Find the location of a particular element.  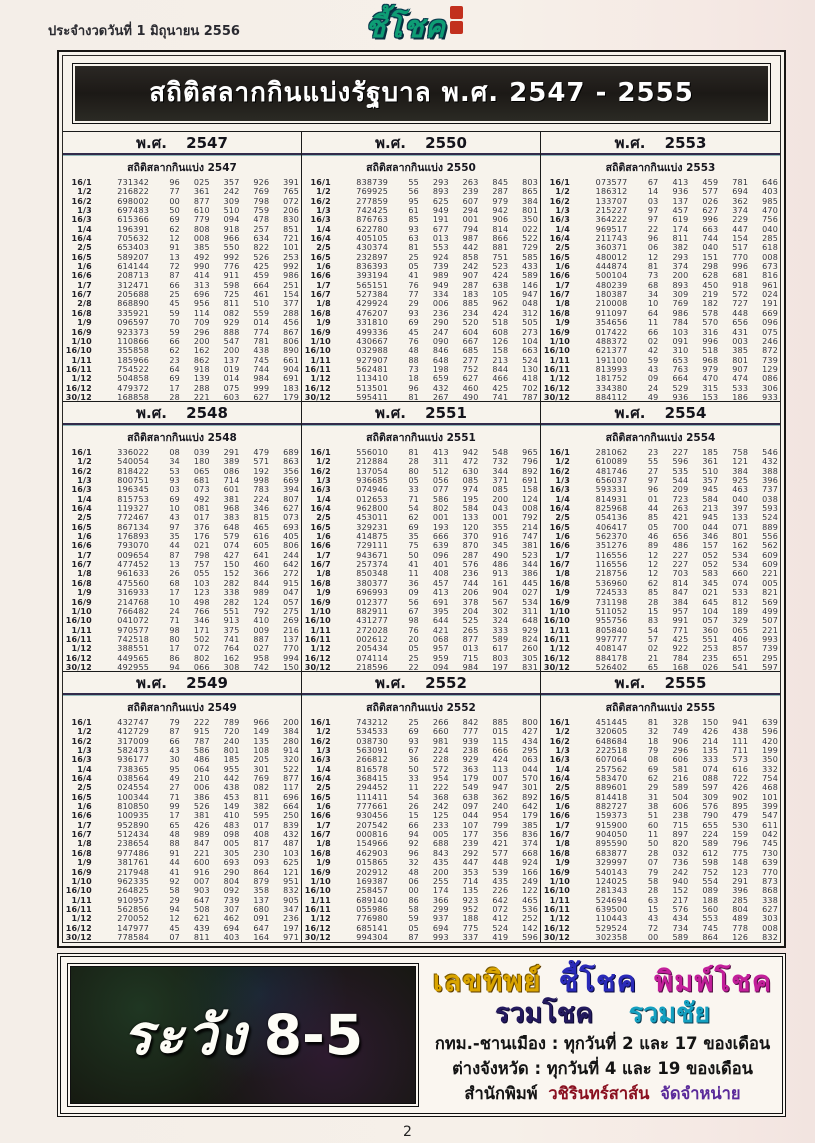

three-digit-1: 903 is located at coordinates (201, 891).